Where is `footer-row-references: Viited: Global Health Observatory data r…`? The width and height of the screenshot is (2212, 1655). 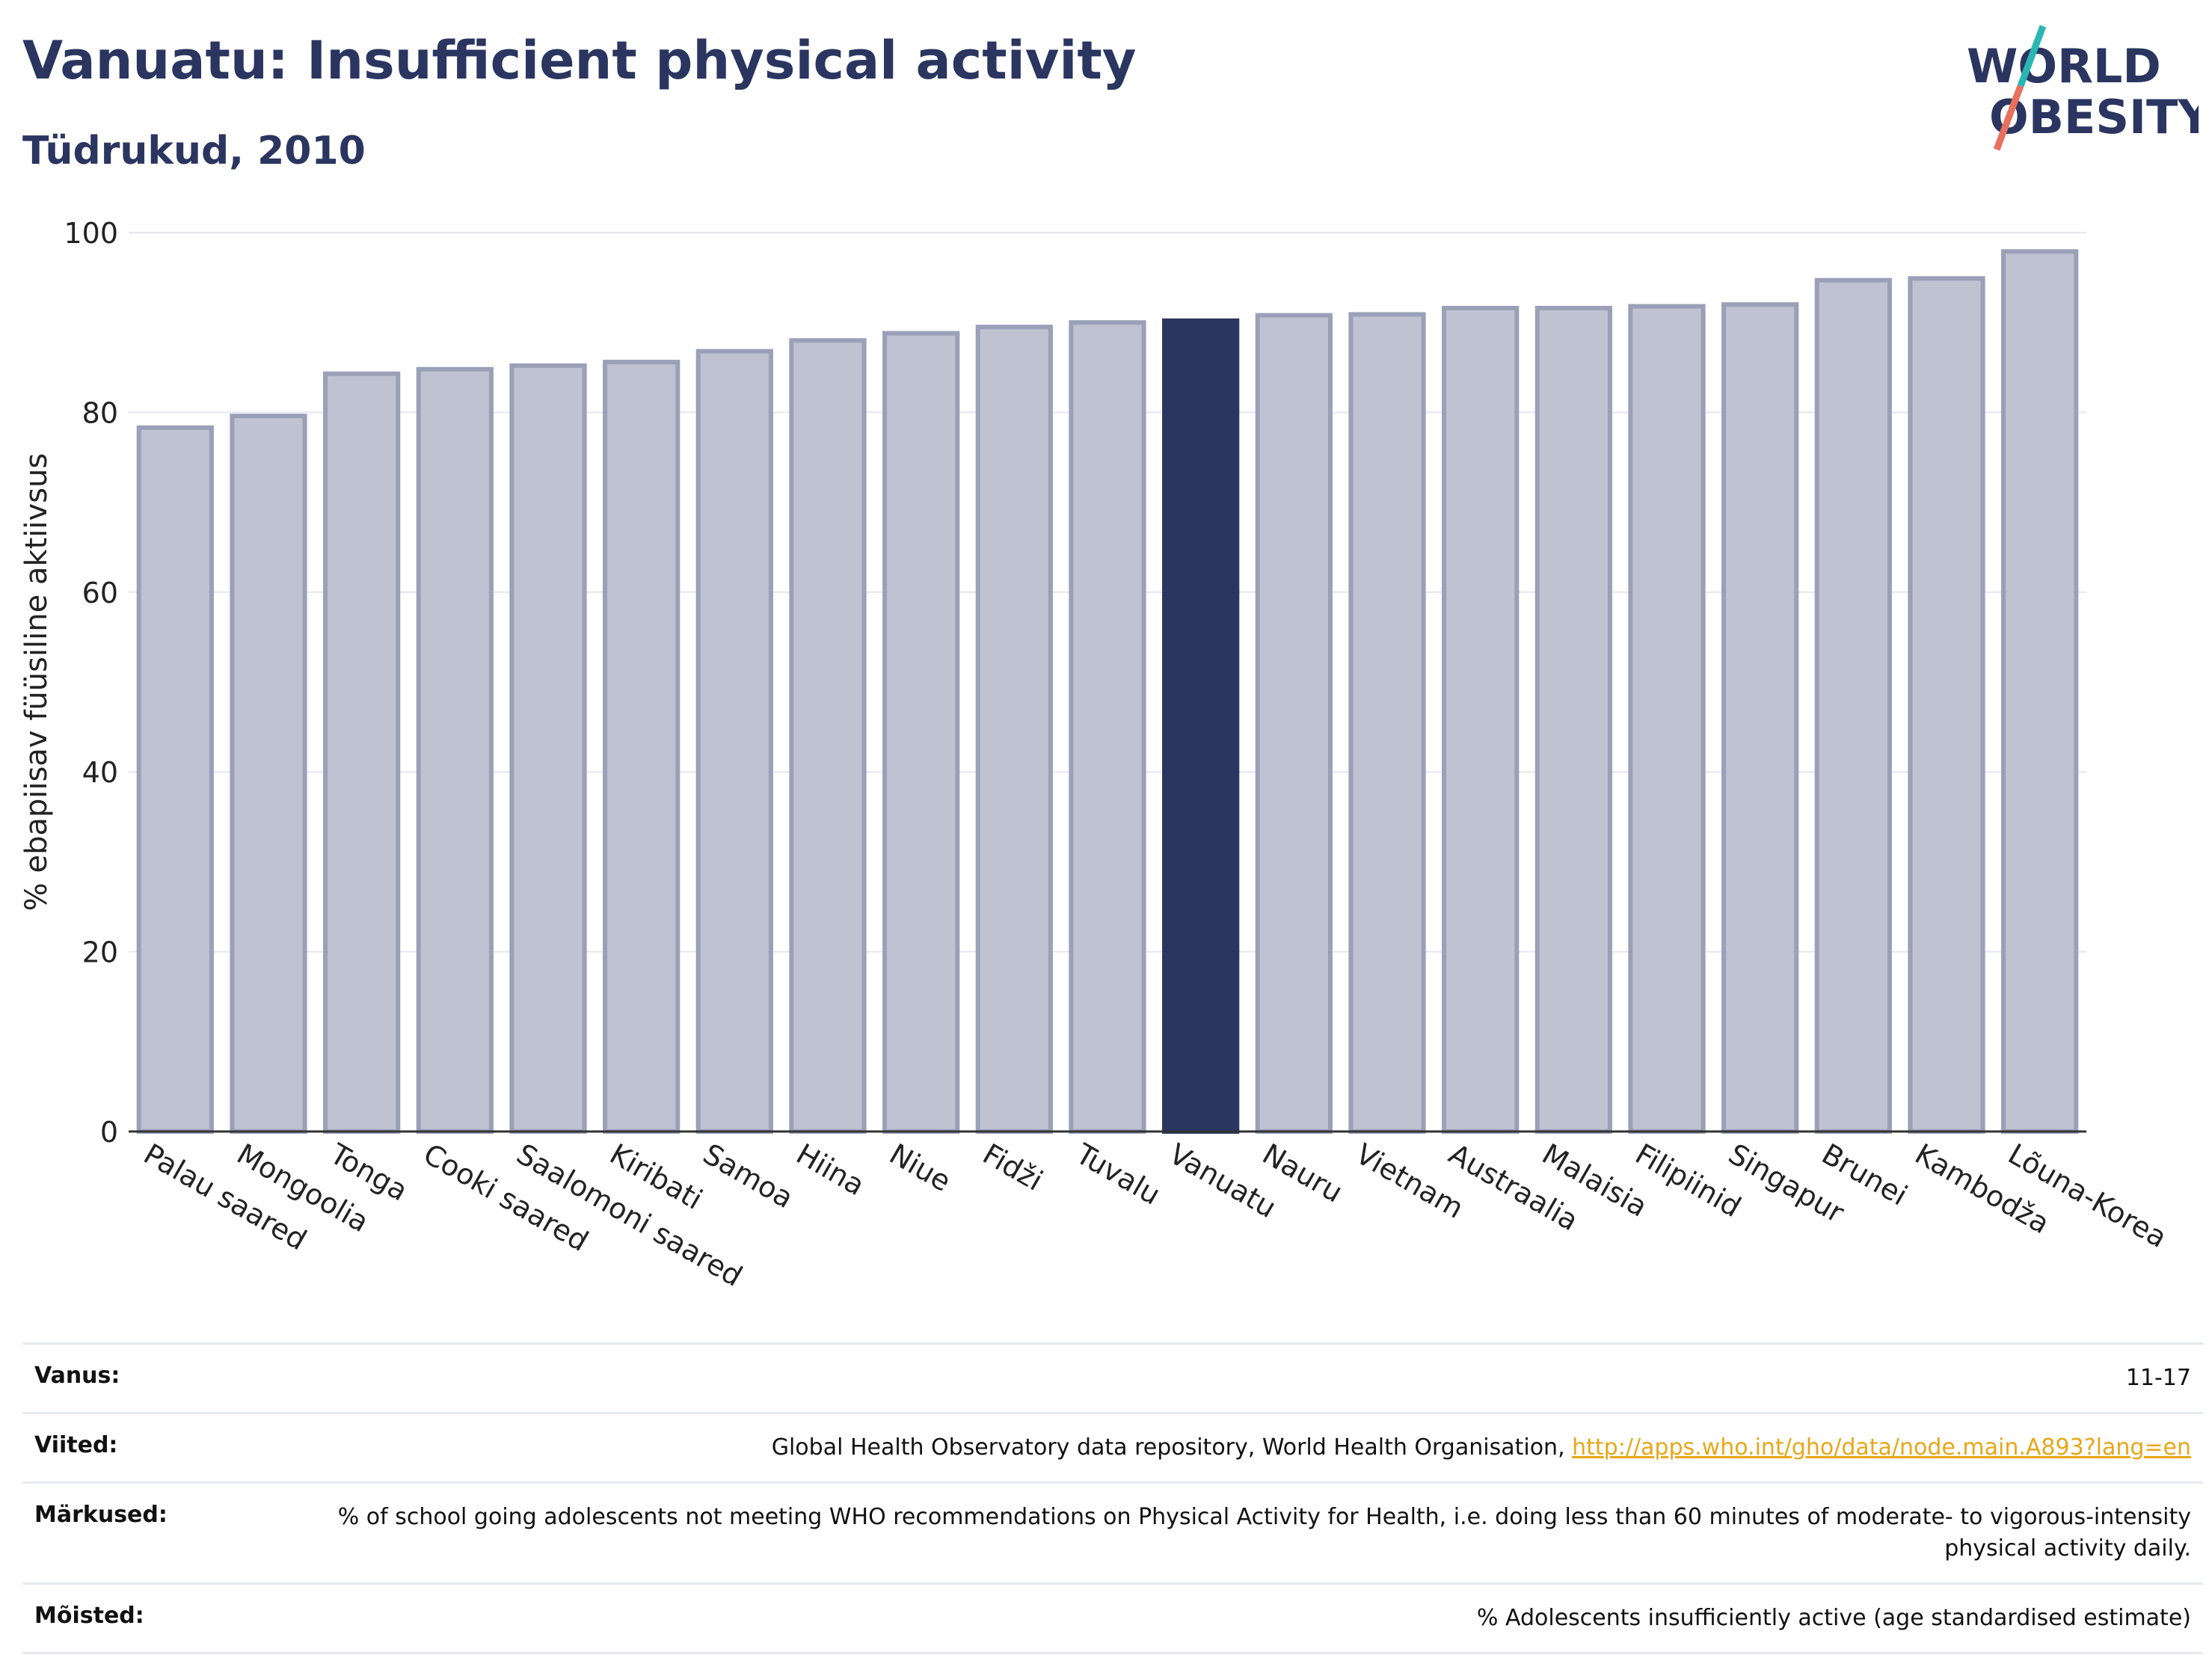 footer-row-references: Viited: Global Health Observatory data r… is located at coordinates (1112, 1446).